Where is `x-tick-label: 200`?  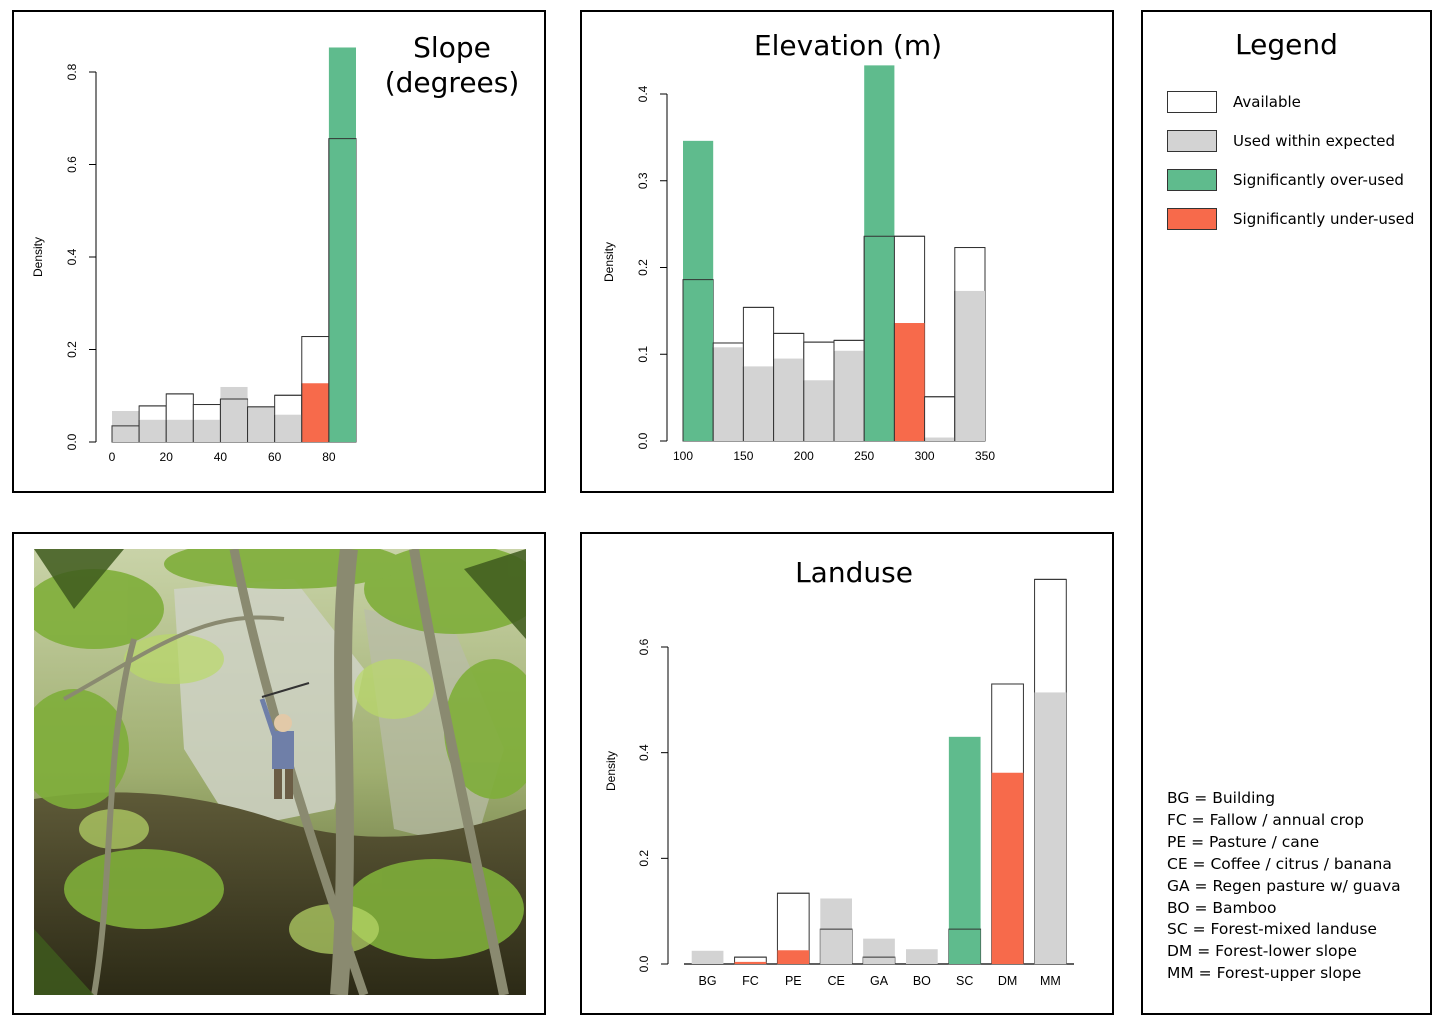 x-tick-label: 200 is located at coordinates (804, 456).